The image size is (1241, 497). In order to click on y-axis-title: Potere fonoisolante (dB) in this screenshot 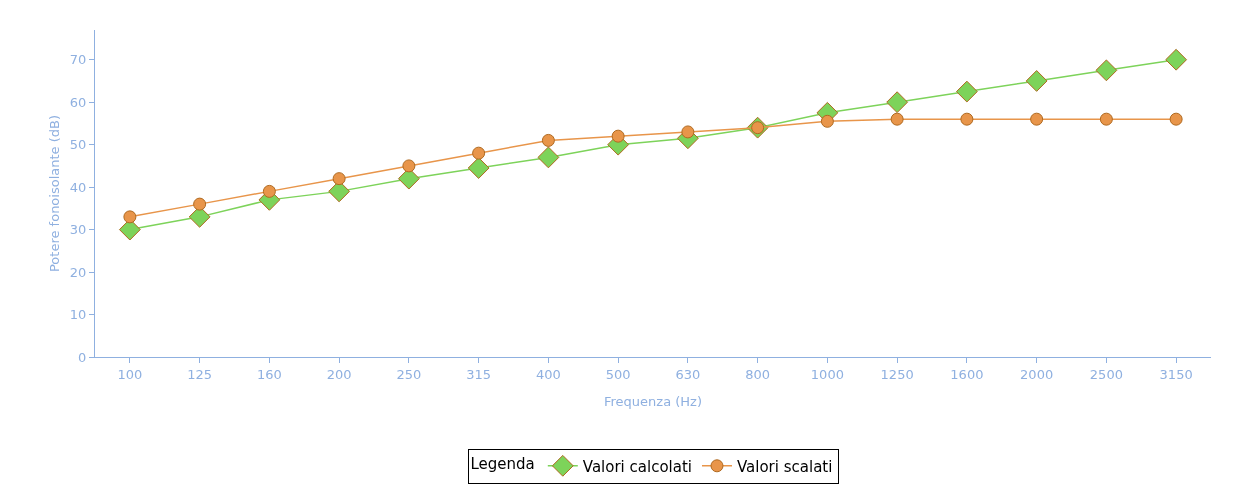, I will do `click(54, 193)`.